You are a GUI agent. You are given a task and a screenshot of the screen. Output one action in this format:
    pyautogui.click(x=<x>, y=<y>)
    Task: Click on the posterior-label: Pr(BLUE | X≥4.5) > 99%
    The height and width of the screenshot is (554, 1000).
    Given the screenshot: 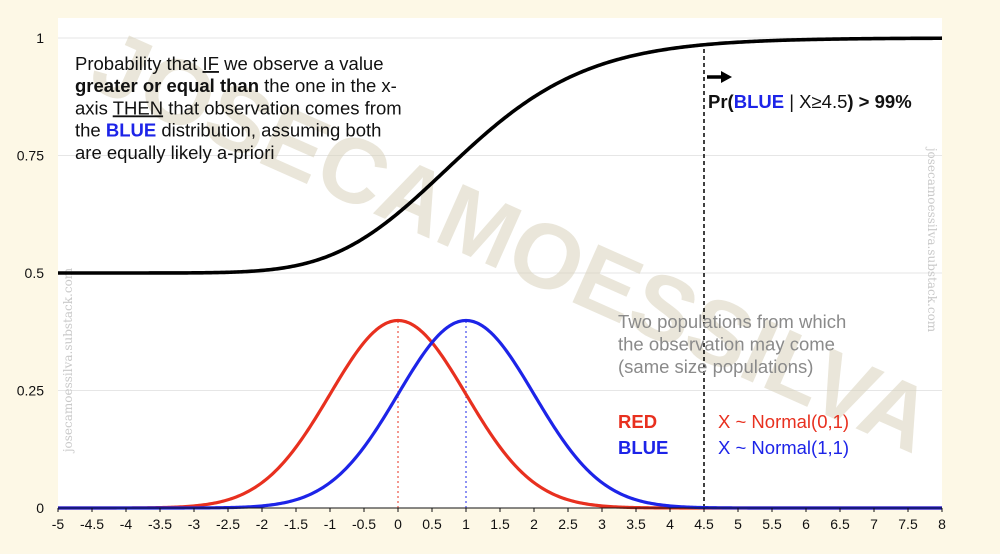 What is the action you would take?
    pyautogui.click(x=810, y=101)
    